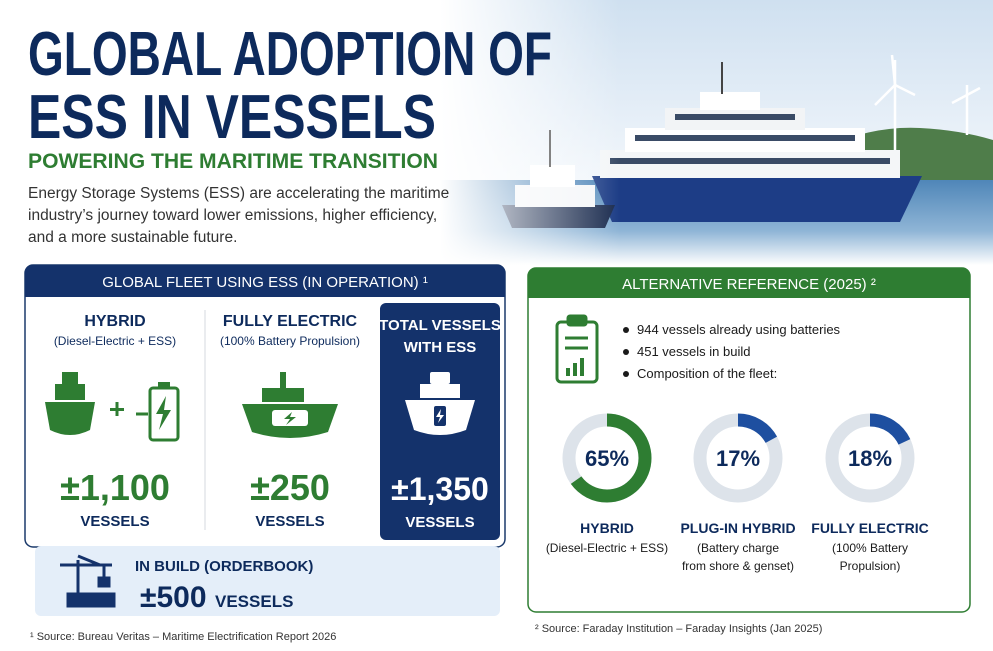 This screenshot has height=651, width=993. I want to click on hybrid-icon, so click(112, 407).